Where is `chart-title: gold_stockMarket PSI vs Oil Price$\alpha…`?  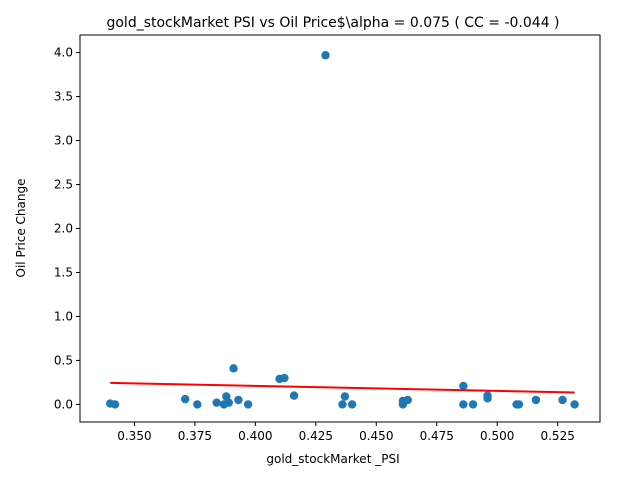
chart-title: gold_stockMarket PSI vs Oil Price$\alpha… is located at coordinates (332, 23).